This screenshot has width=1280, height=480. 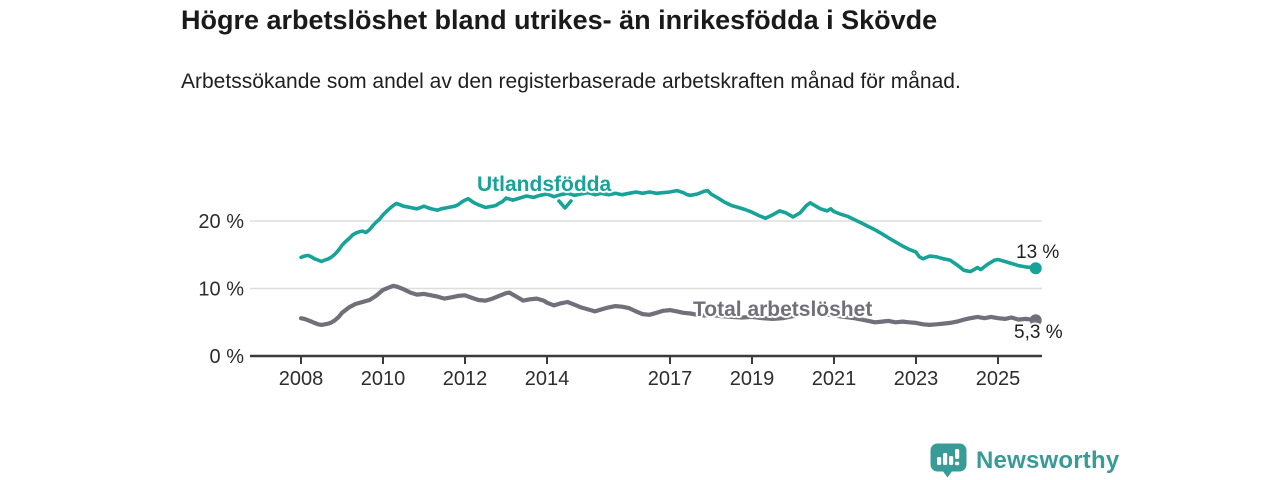 What do you see at coordinates (565, 205) in the screenshot?
I see `chevron-down-icon` at bounding box center [565, 205].